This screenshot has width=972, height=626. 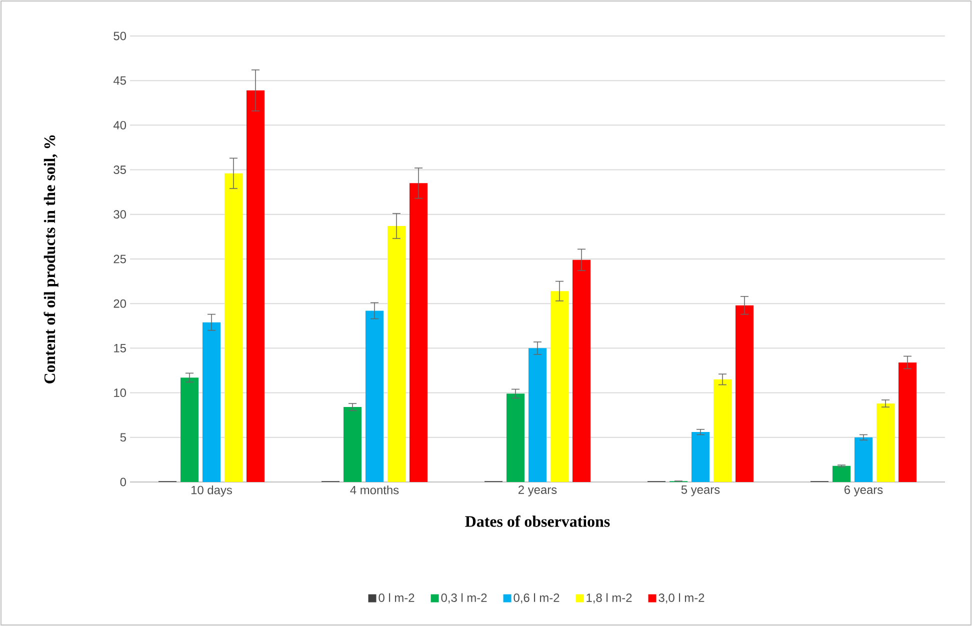 What do you see at coordinates (396, 597) in the screenshot?
I see `legend-label: 0 l m-2` at bounding box center [396, 597].